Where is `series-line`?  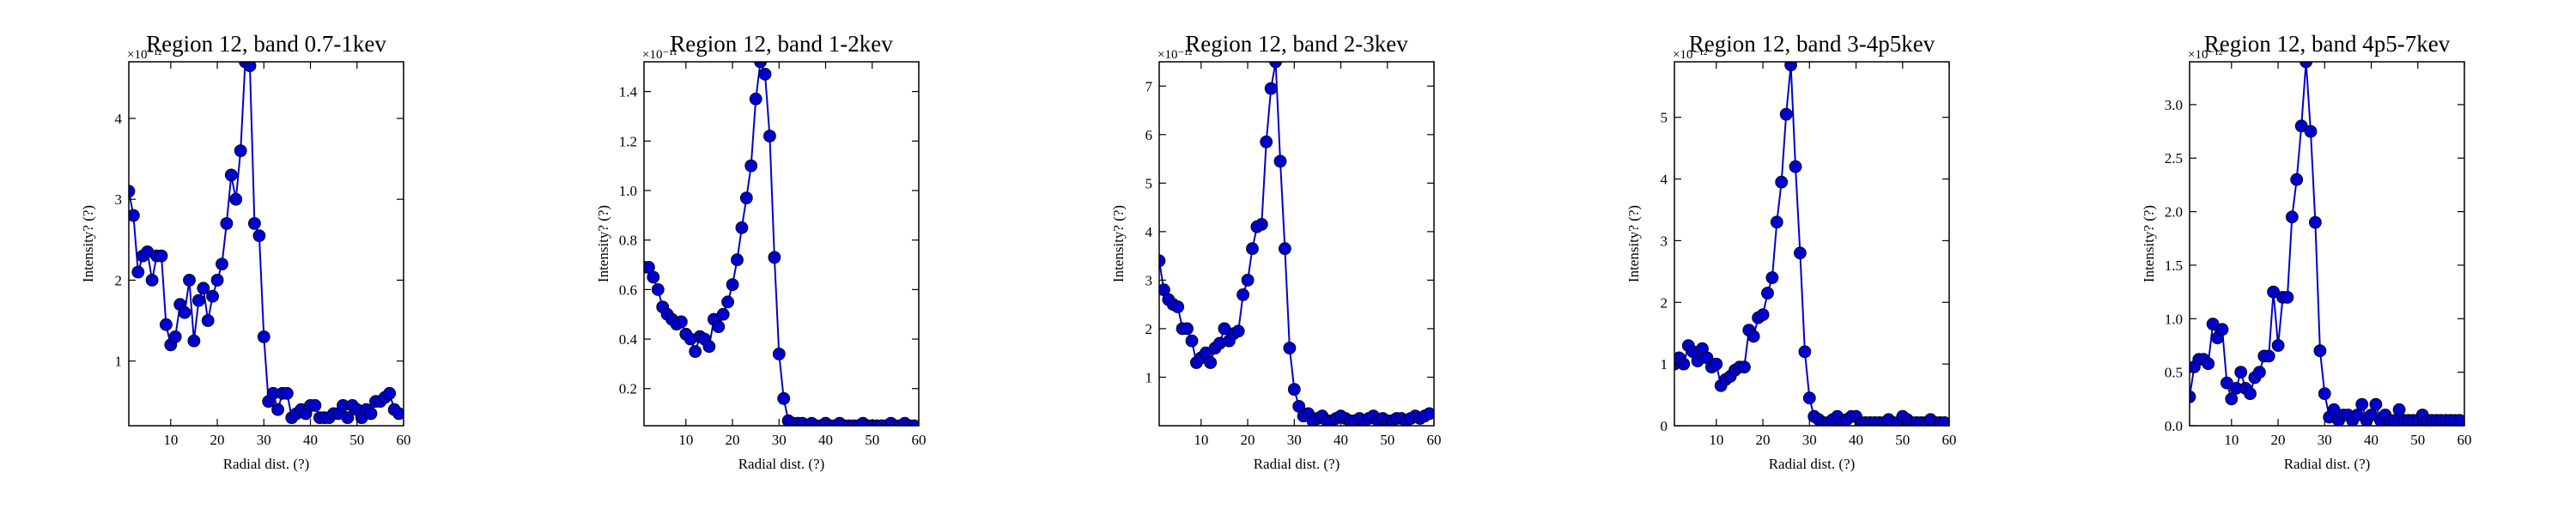 series-line is located at coordinates (779, 244).